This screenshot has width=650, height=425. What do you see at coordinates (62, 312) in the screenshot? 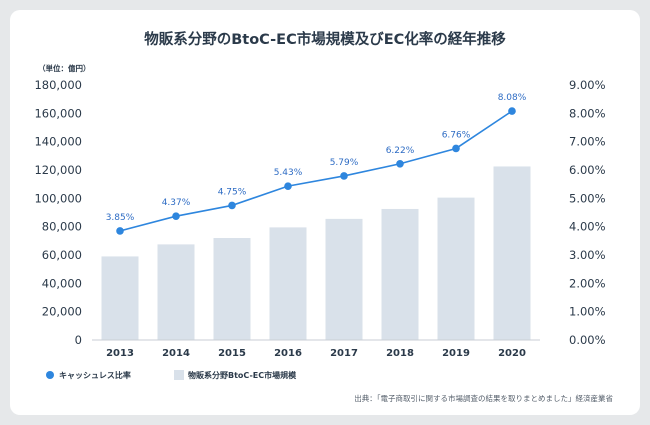
I see `y-left-tick-label: 20,000` at bounding box center [62, 312].